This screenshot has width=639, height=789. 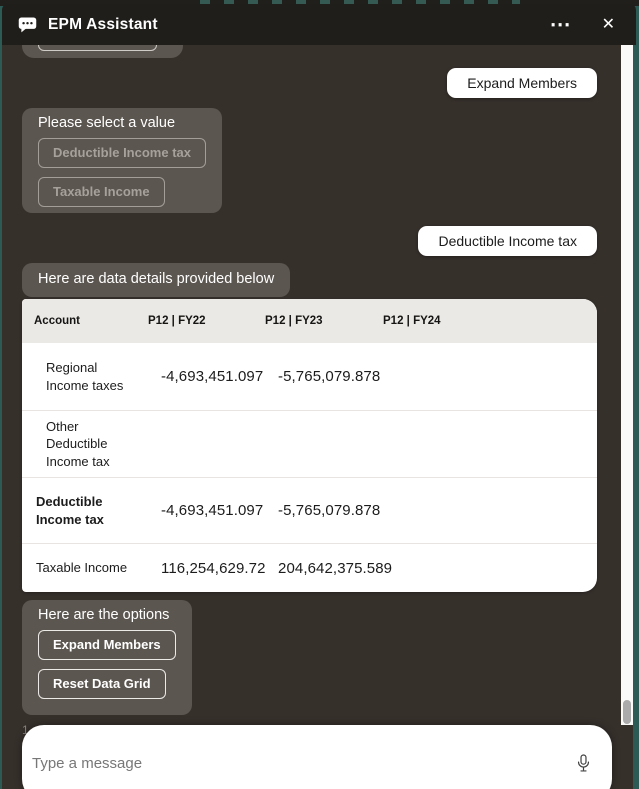 What do you see at coordinates (82, 568) in the screenshot?
I see `account-cell: Taxable Income` at bounding box center [82, 568].